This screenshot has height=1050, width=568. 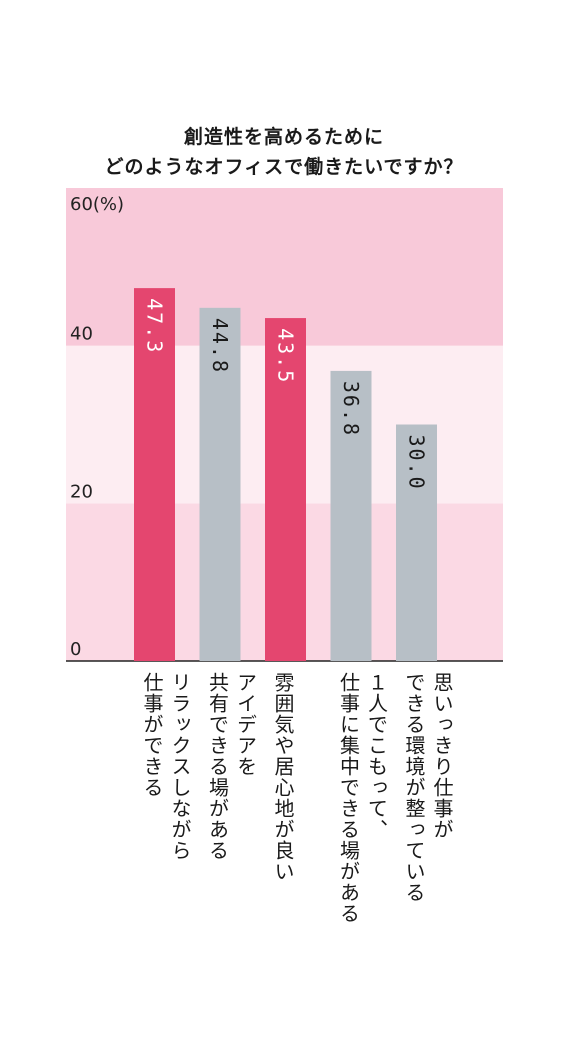 What do you see at coordinates (75, 649) in the screenshot?
I see `y-tick-label: 0` at bounding box center [75, 649].